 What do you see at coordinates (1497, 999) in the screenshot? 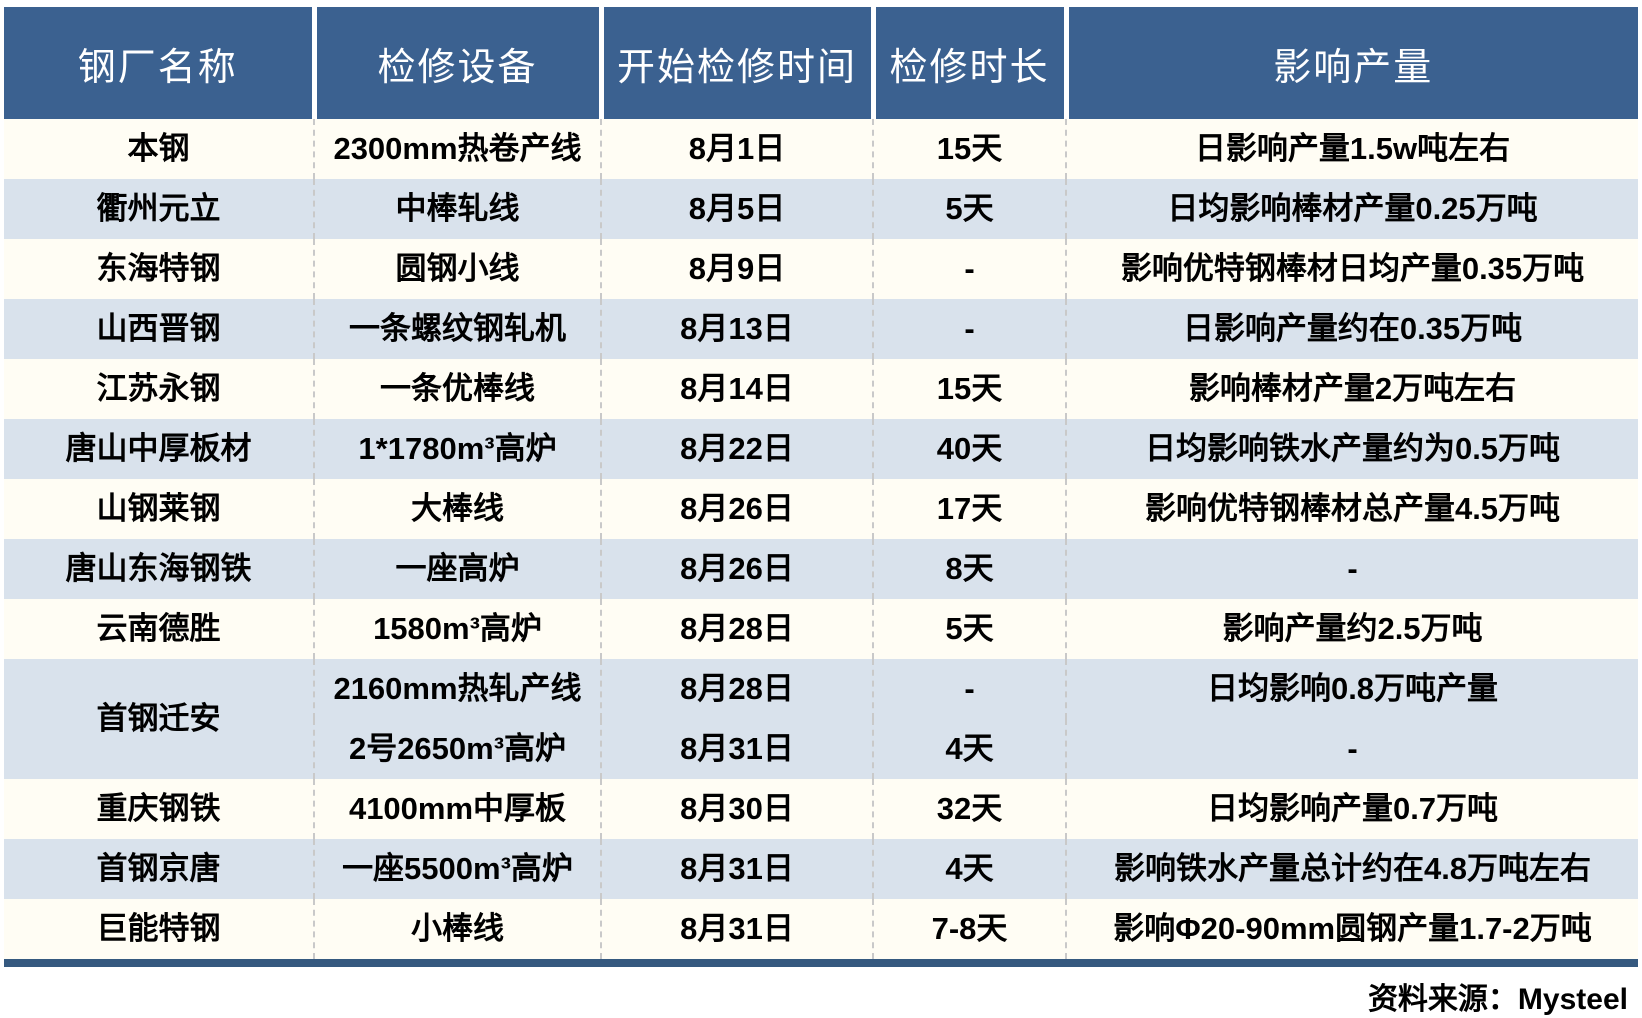
I see `source-note: 资料来源：Mysteel` at bounding box center [1497, 999].